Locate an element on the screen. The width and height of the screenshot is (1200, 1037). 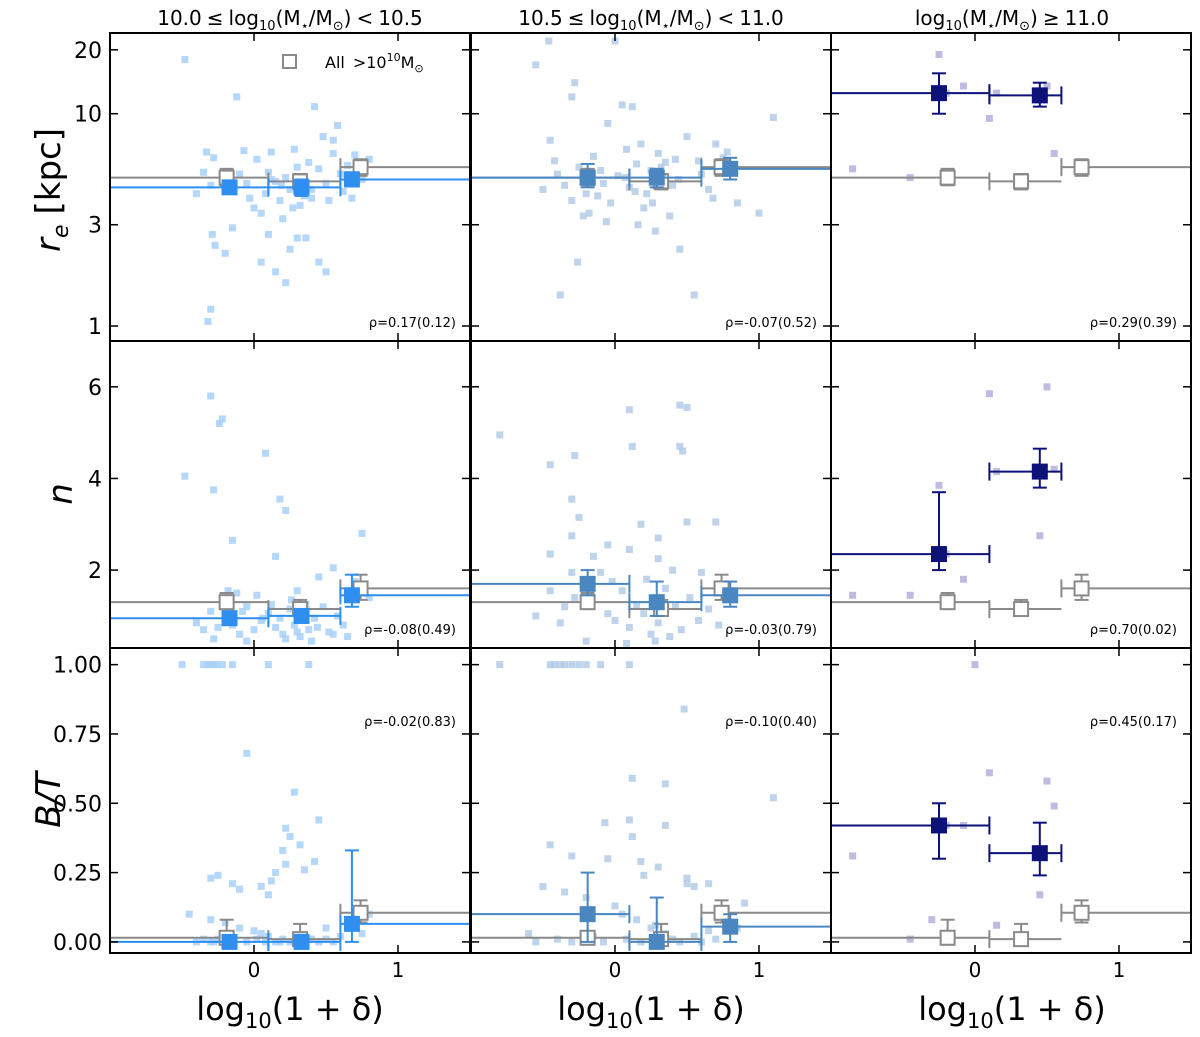
xlabel-col-2: log10(1 + δ) is located at coordinates (651, 1011).